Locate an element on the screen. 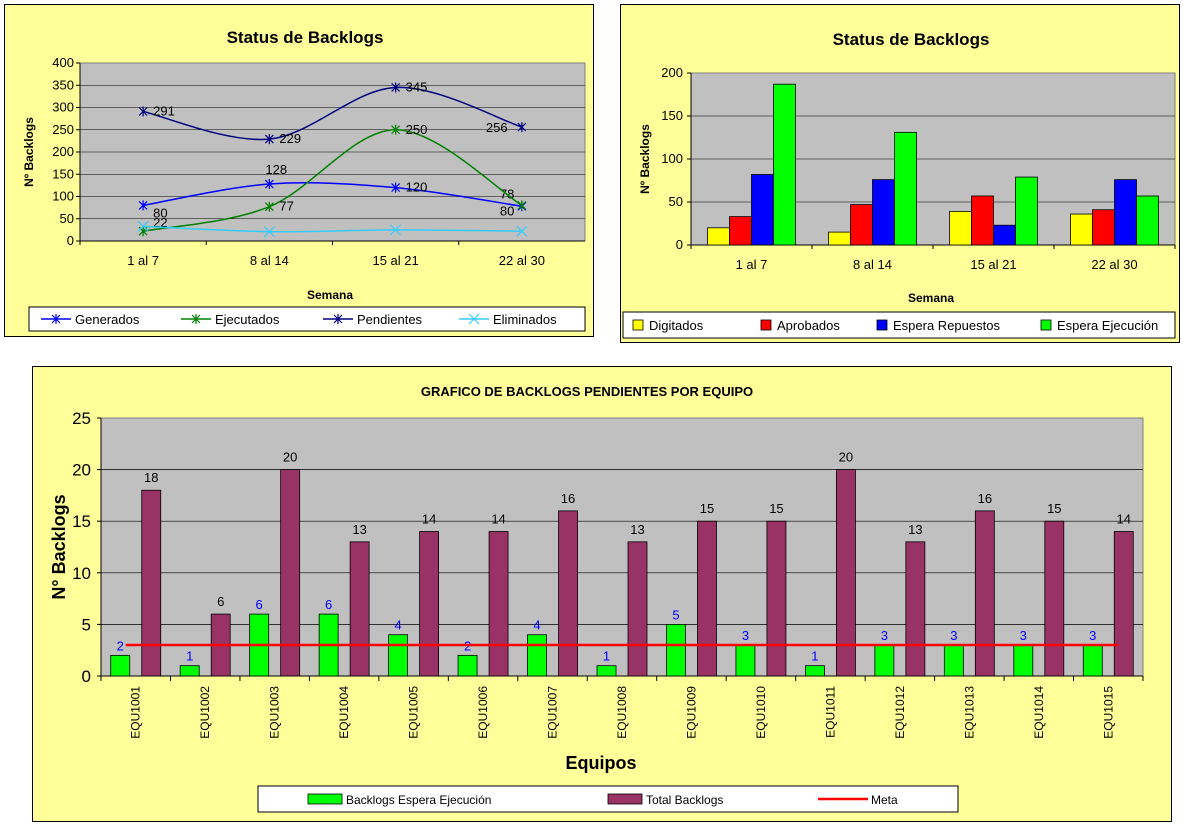  data-label: 250 is located at coordinates (417, 129).